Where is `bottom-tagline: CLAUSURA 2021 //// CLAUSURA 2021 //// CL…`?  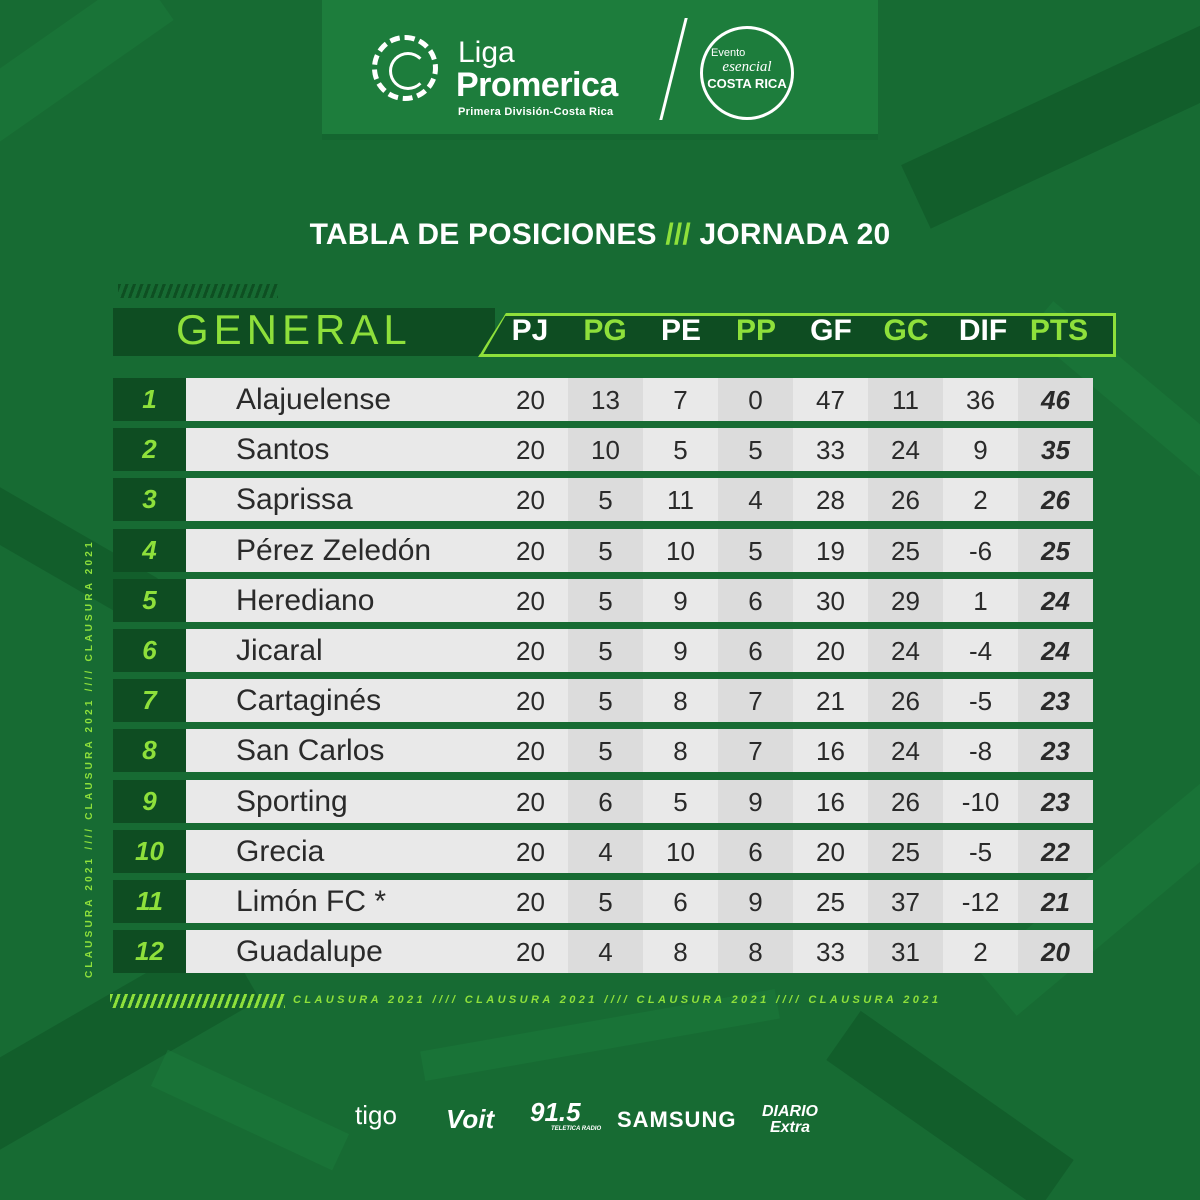 bottom-tagline: CLAUSURA 2021 //// CLAUSURA 2021 //// CL… is located at coordinates (617, 1000).